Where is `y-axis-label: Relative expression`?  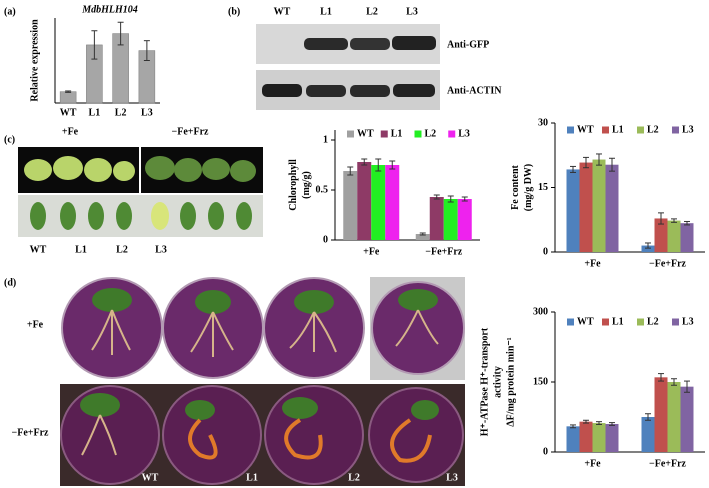
y-axis-label: Relative expression is located at coordinates (34, 60).